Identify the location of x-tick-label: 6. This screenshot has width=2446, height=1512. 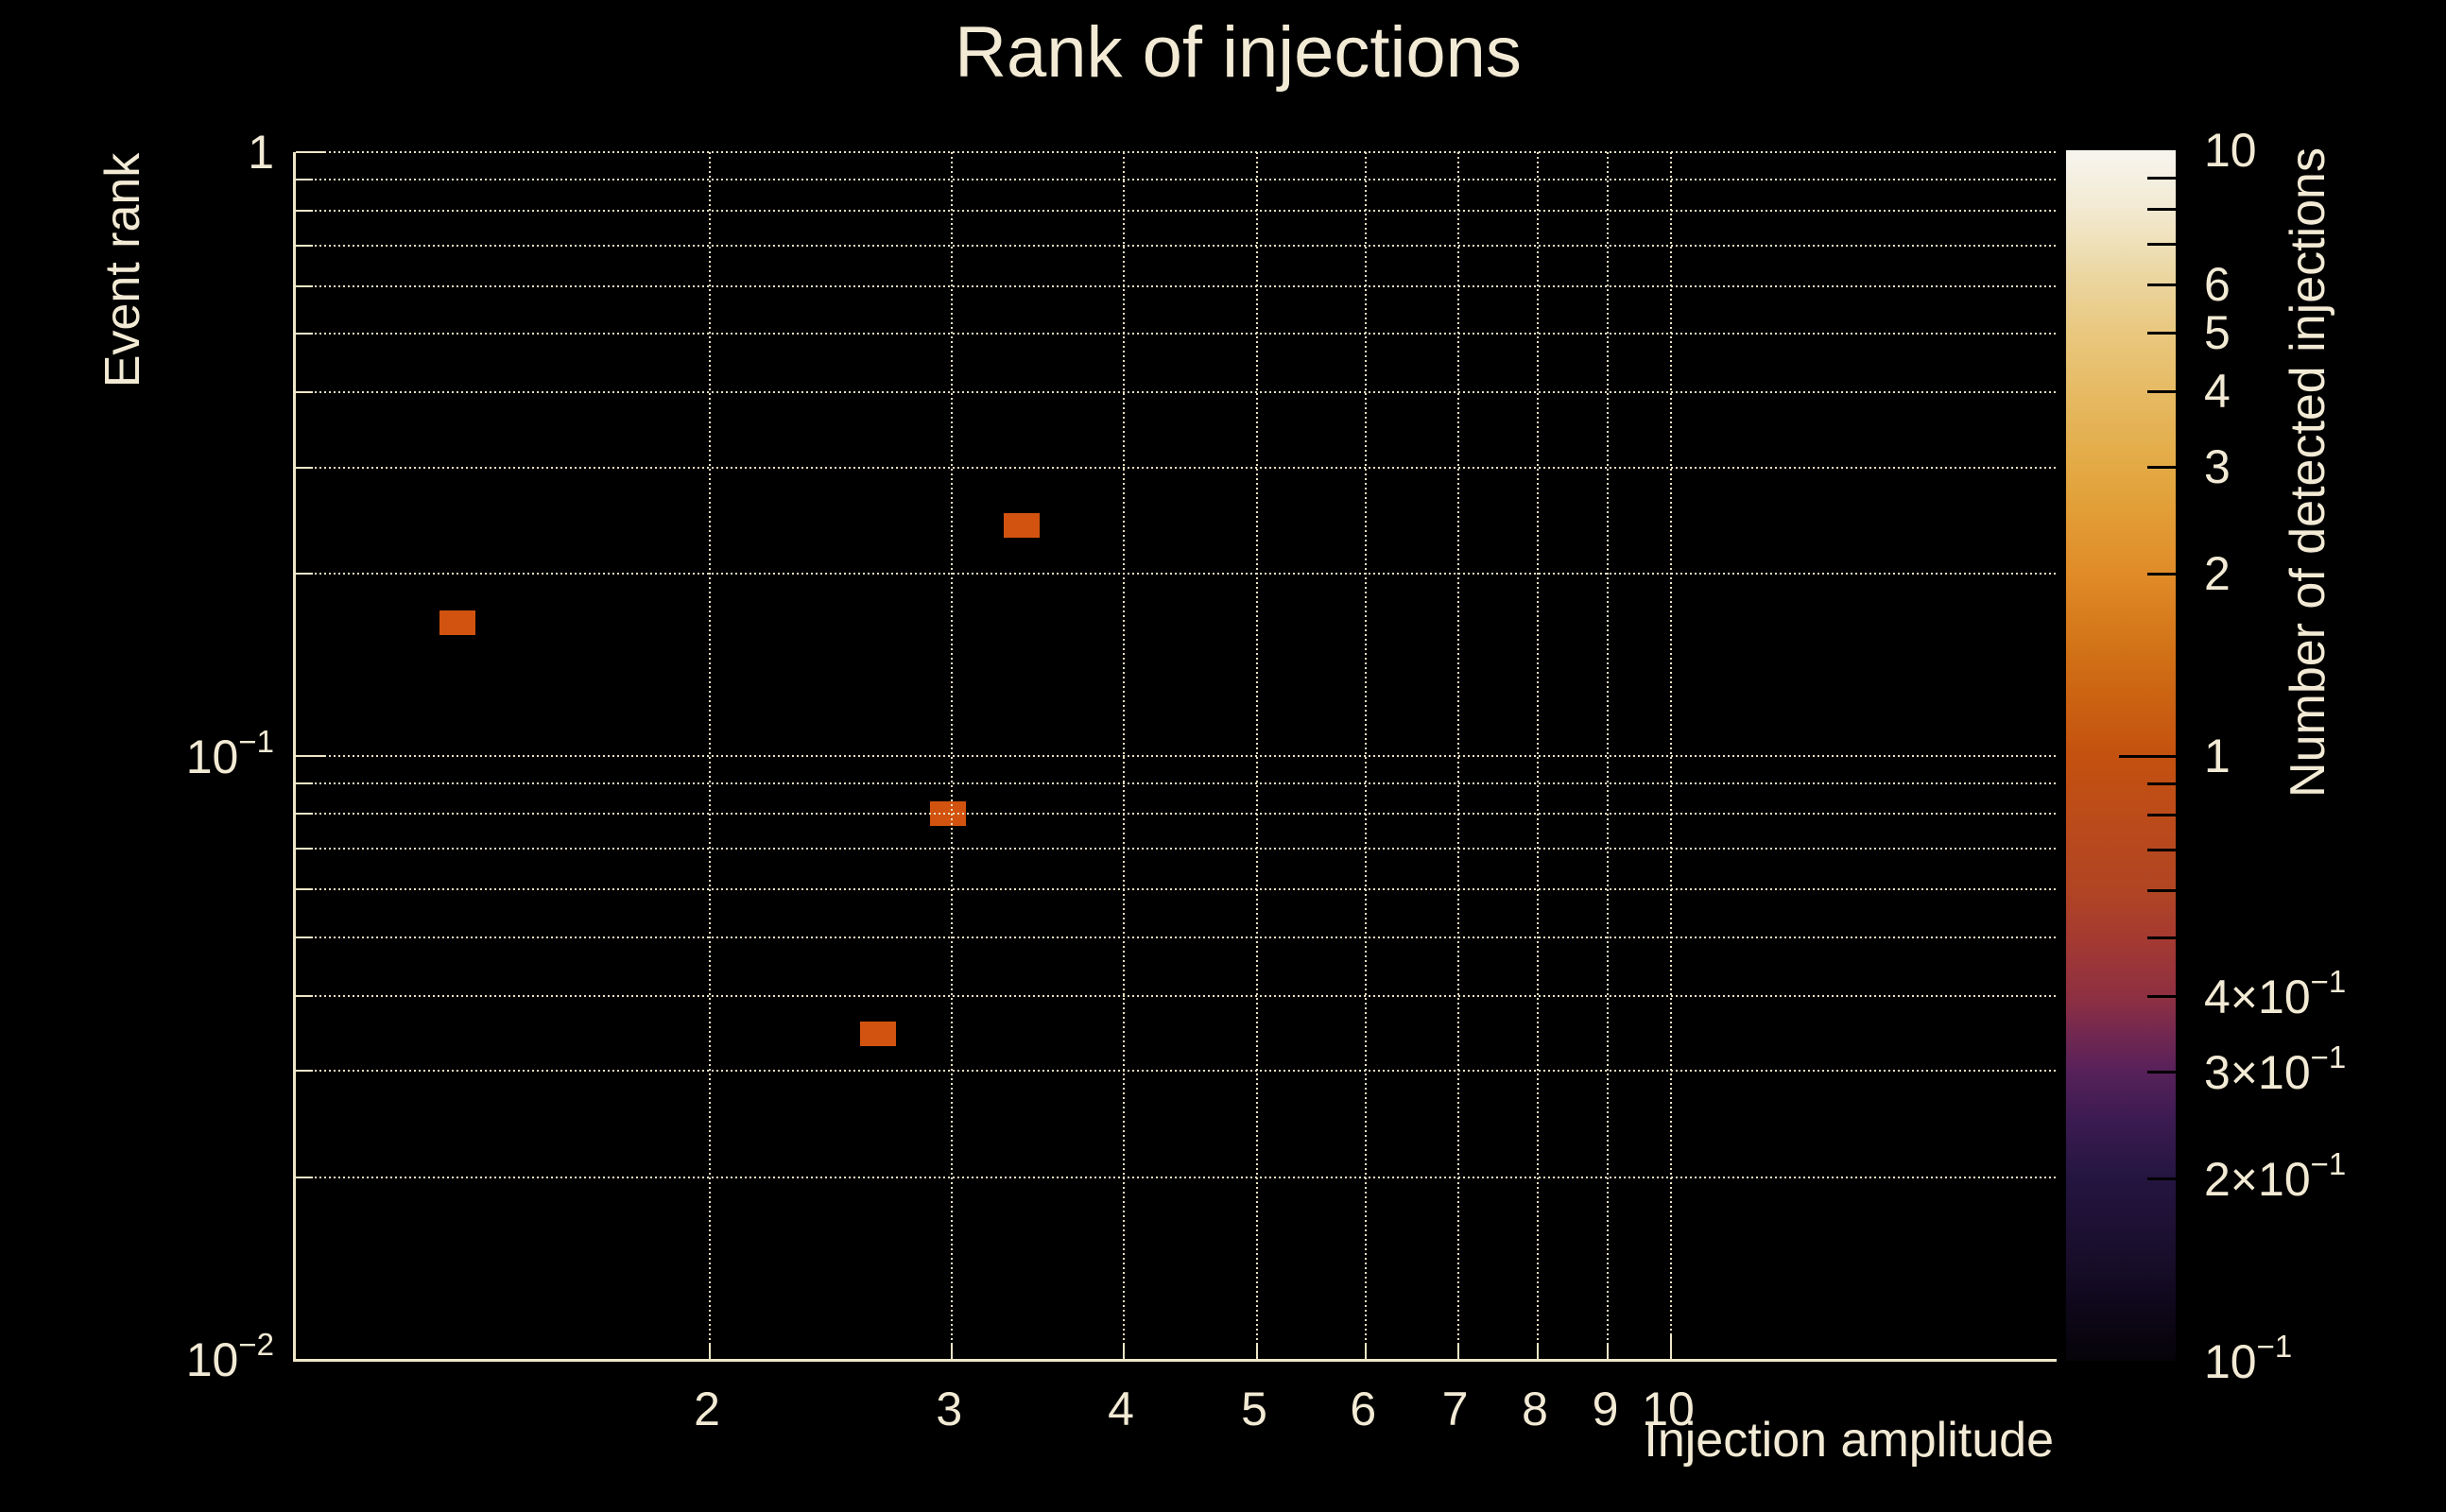
(1363, 1409).